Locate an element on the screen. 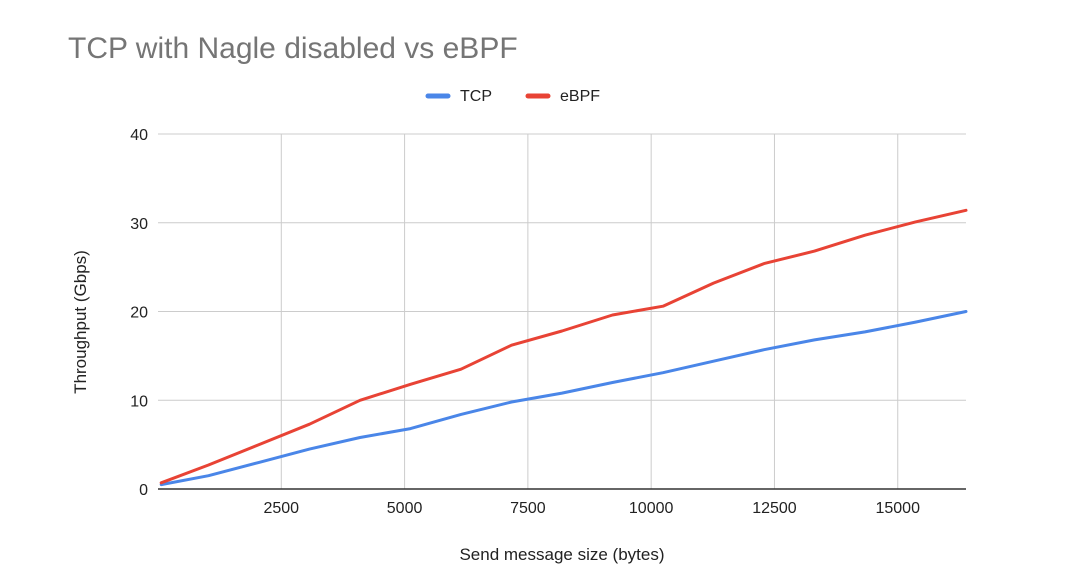  y-tick-label: 20 is located at coordinates (139, 313).